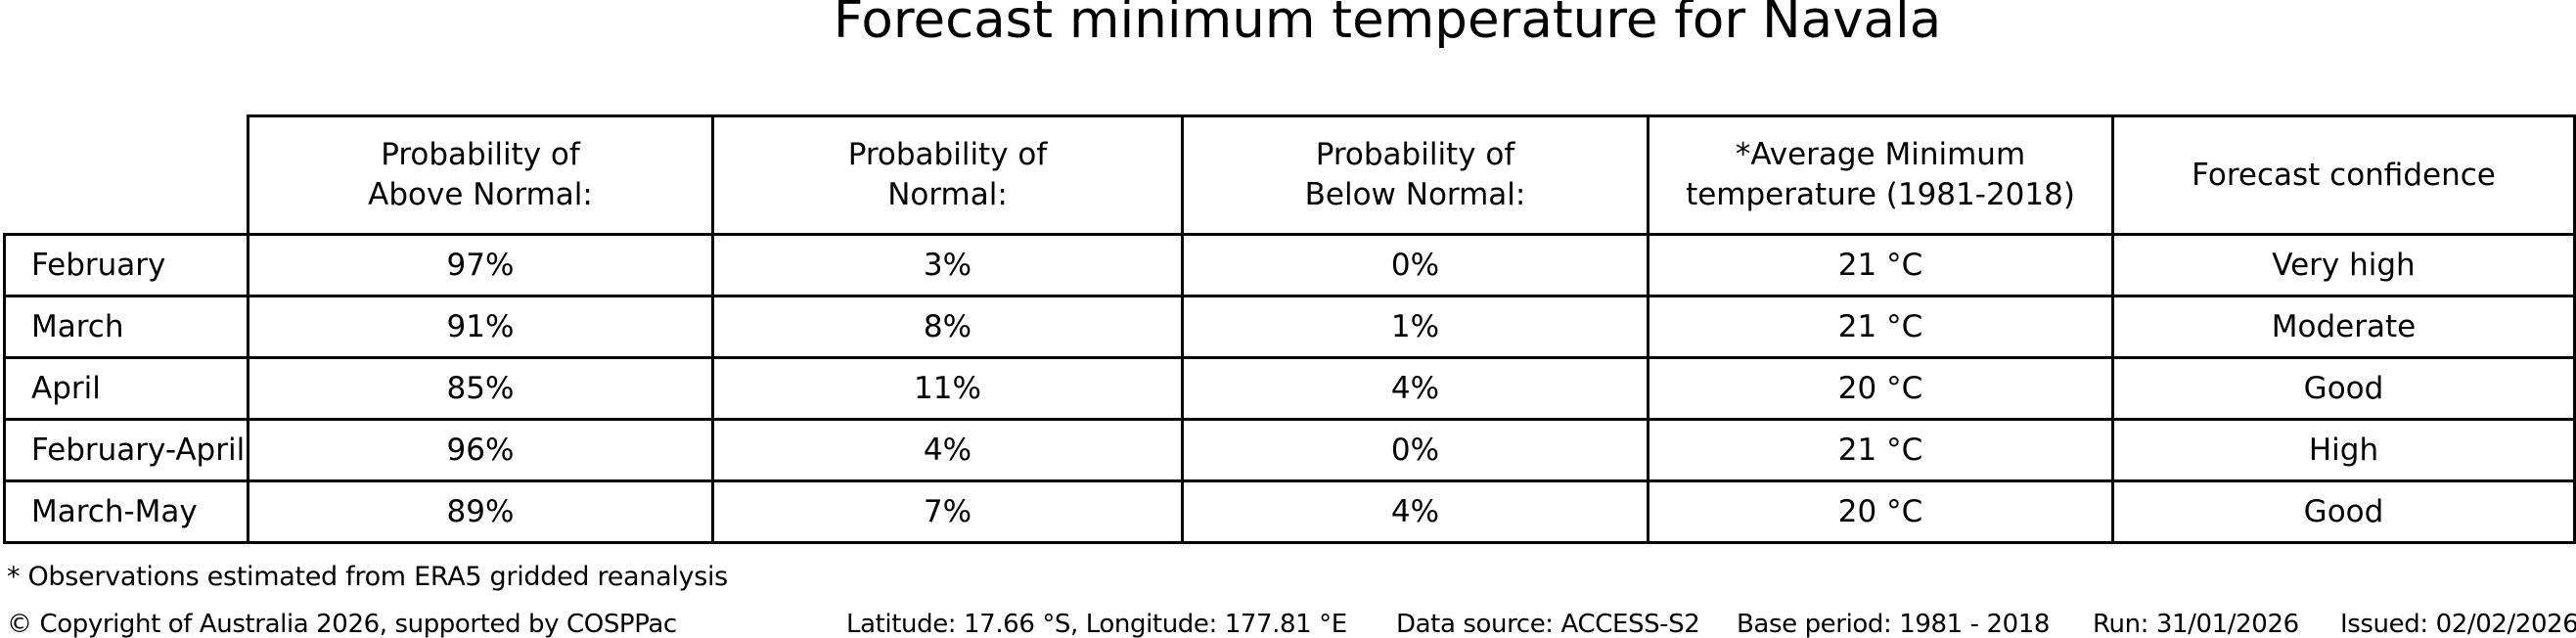  What do you see at coordinates (947, 512) in the screenshot?
I see `prob-normal-cell: 7%` at bounding box center [947, 512].